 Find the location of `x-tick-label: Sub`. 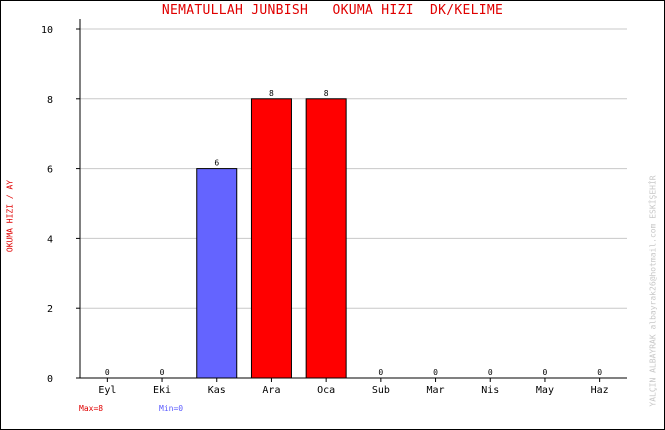

x-tick-label: Sub is located at coordinates (381, 390).